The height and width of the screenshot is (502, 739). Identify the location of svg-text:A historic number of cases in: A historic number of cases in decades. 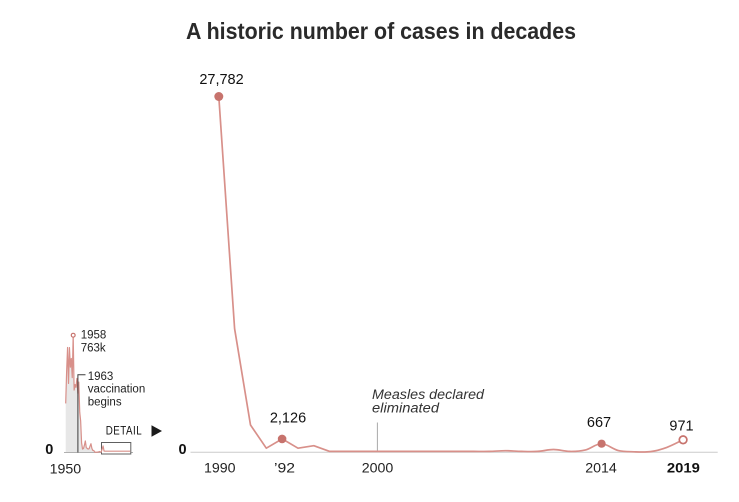
(381, 31).